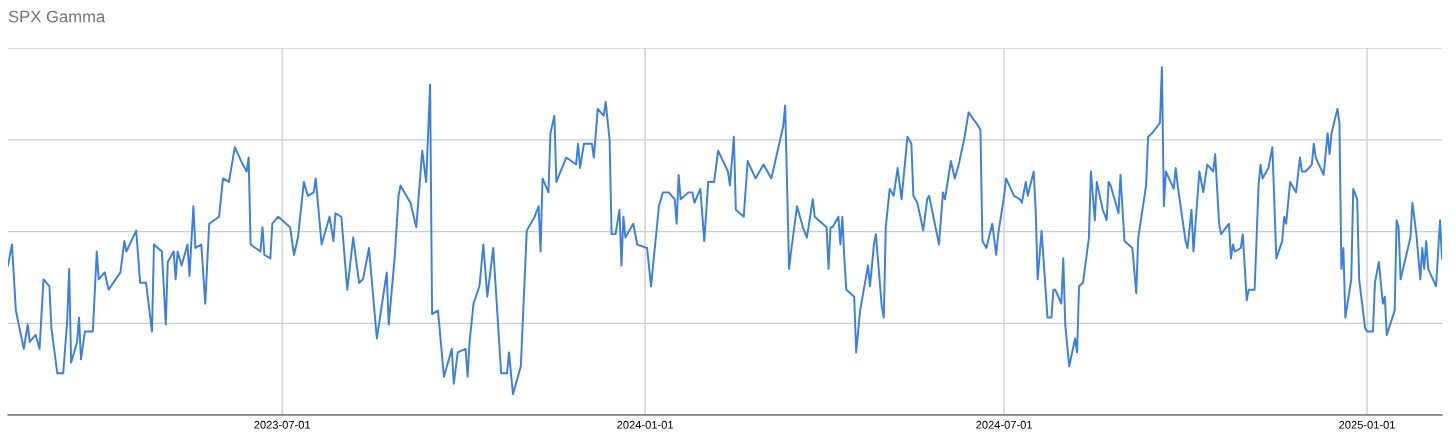  Describe the element at coordinates (645, 424) in the screenshot. I see `x-tick-label: 2024-01-01` at that location.